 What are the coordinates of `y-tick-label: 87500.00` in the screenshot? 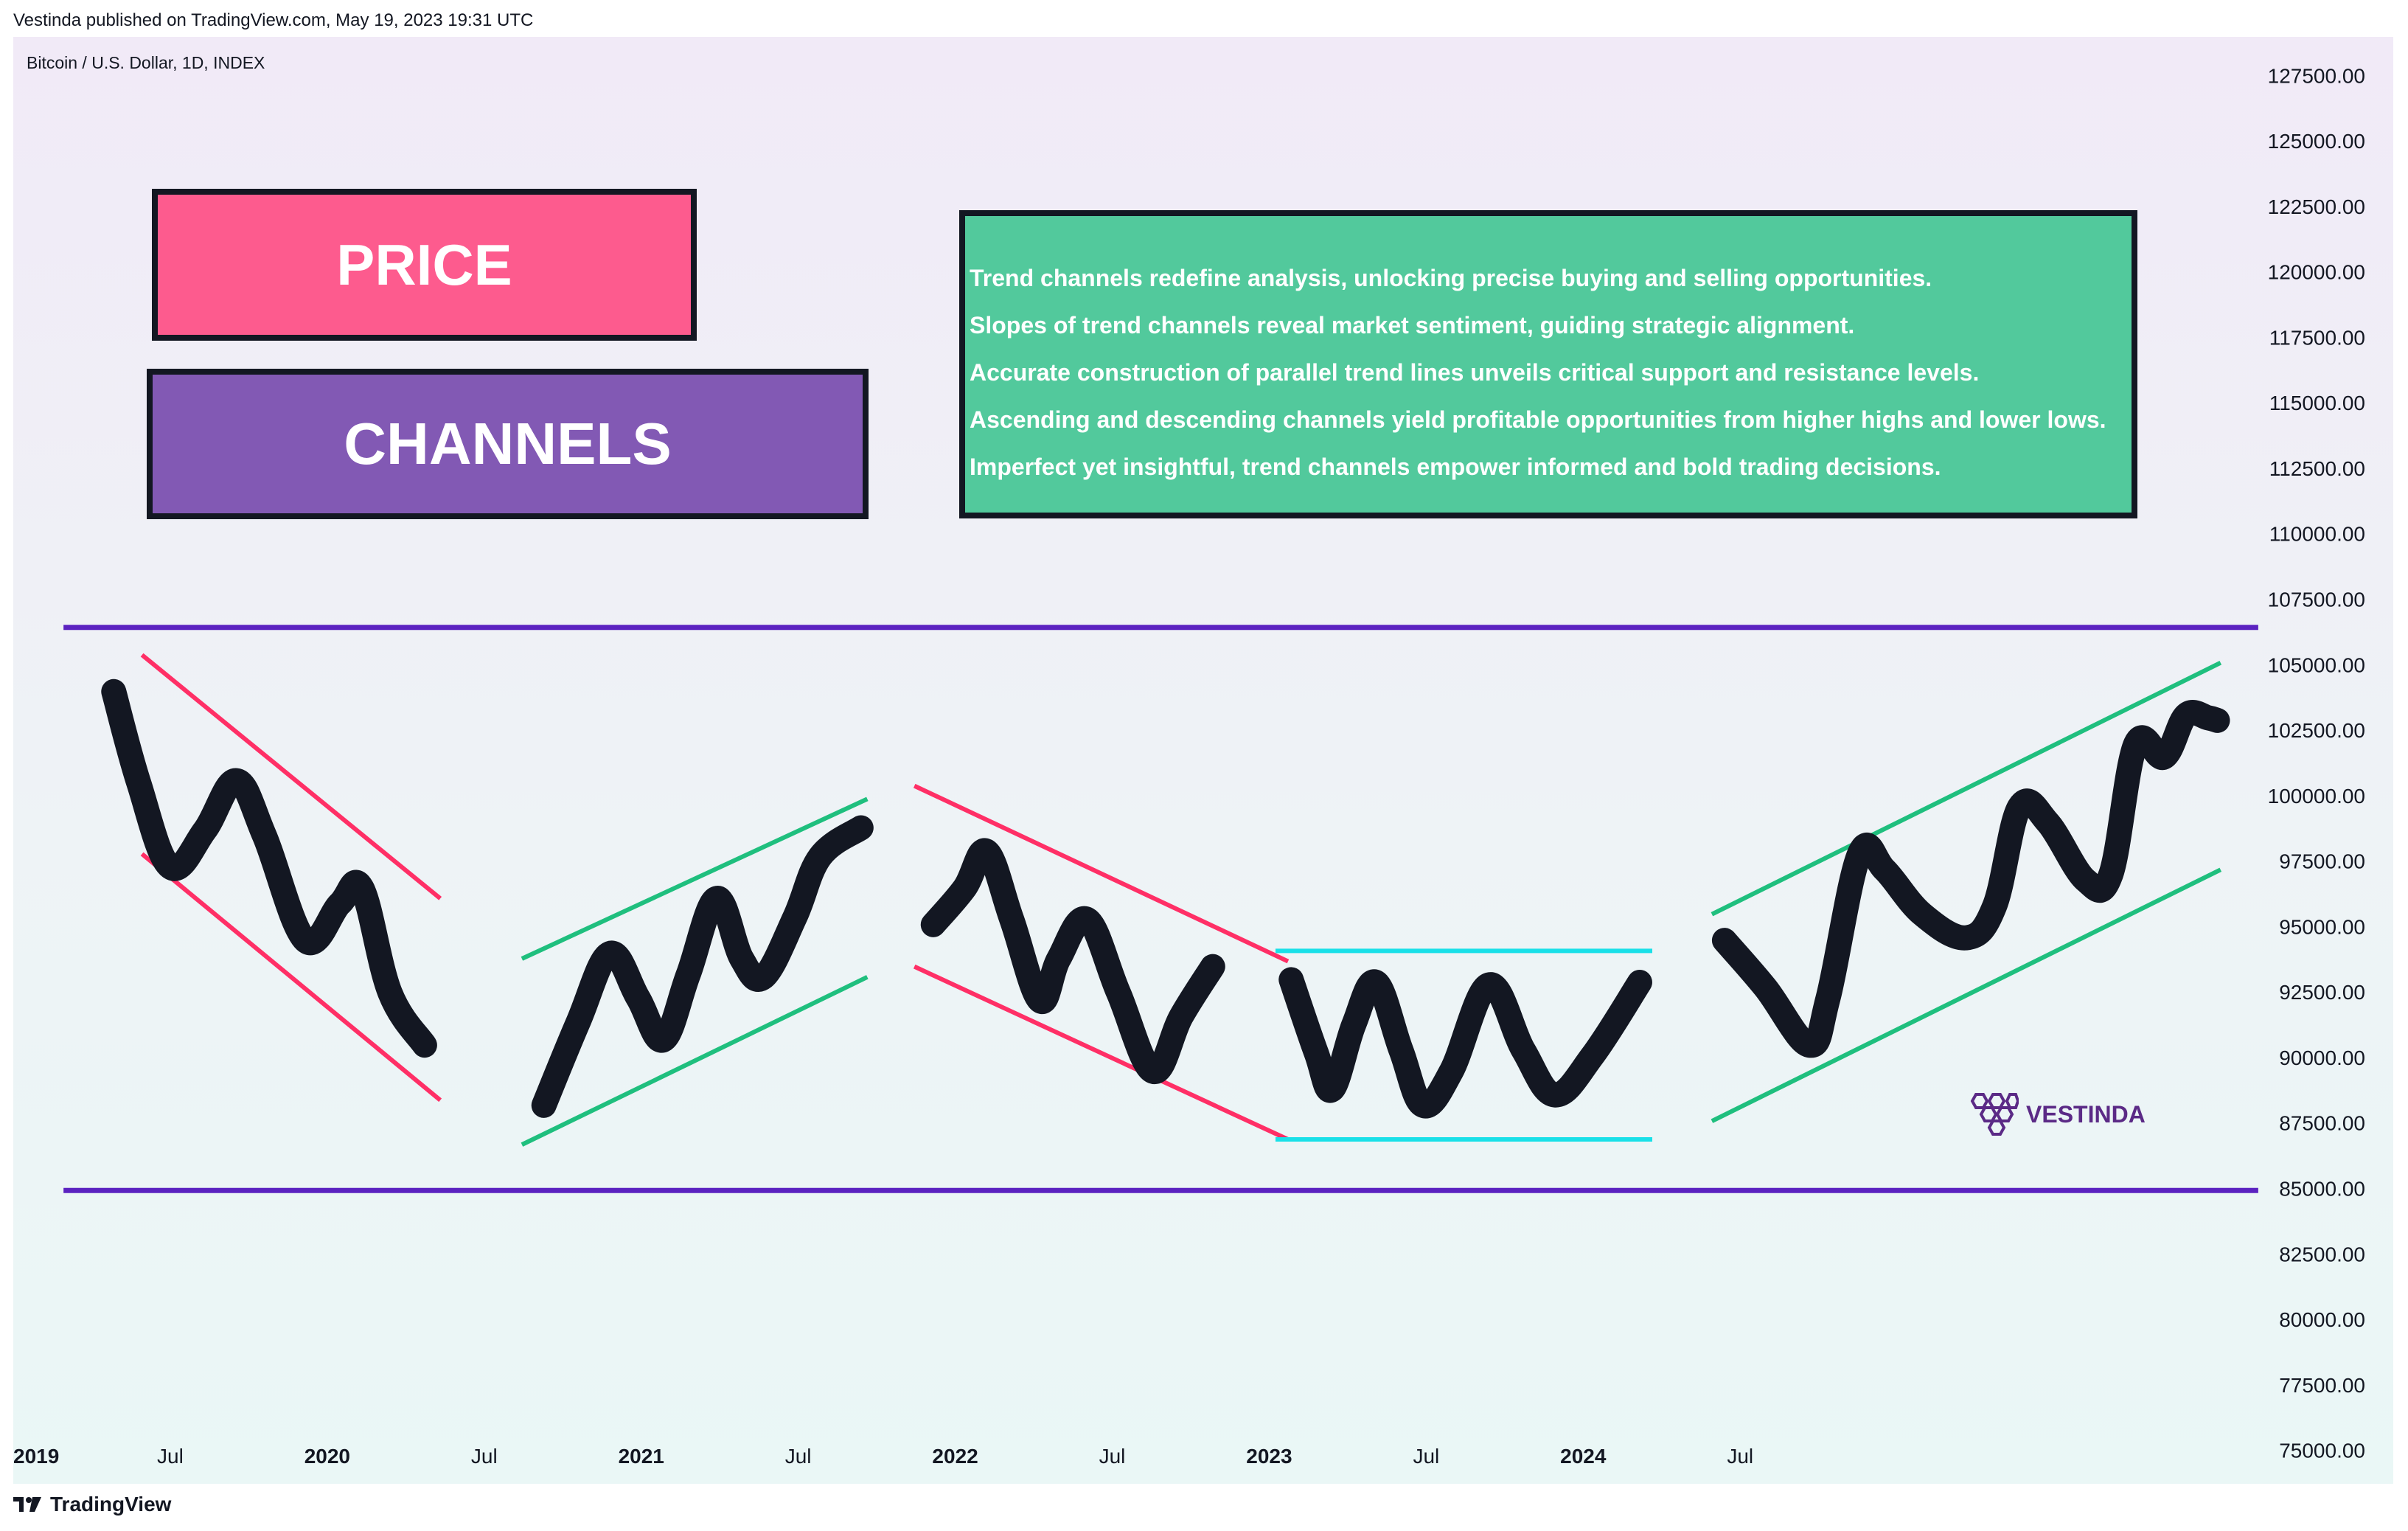 It's located at (2322, 1124).